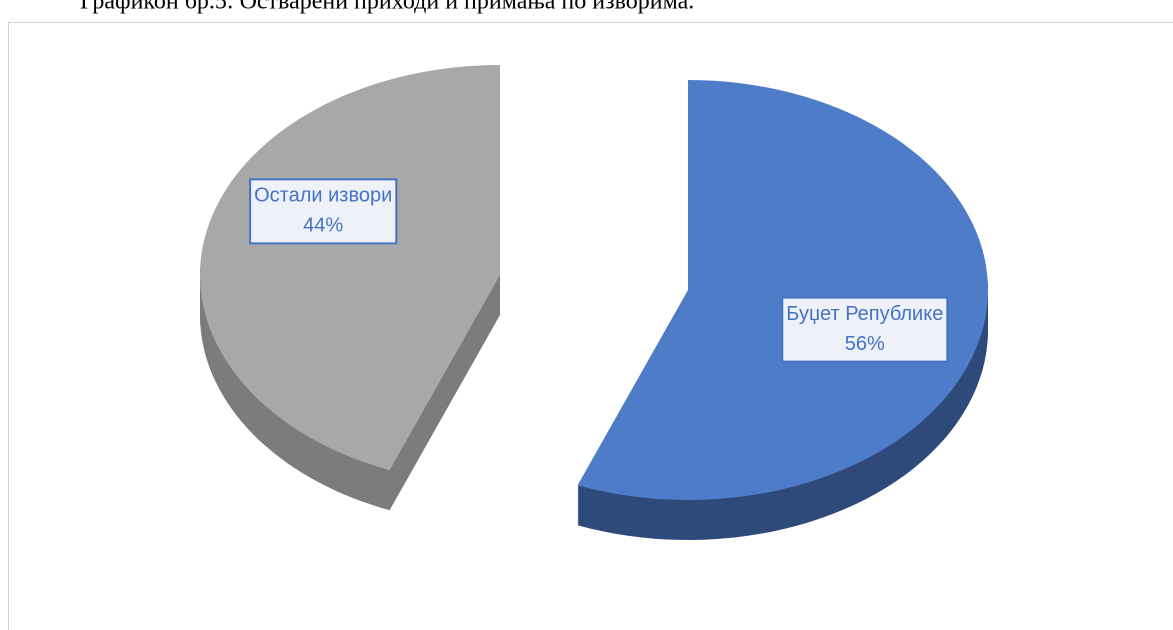 The width and height of the screenshot is (1173, 630). I want to click on data-label-name: Буџет Републике, so click(864, 314).